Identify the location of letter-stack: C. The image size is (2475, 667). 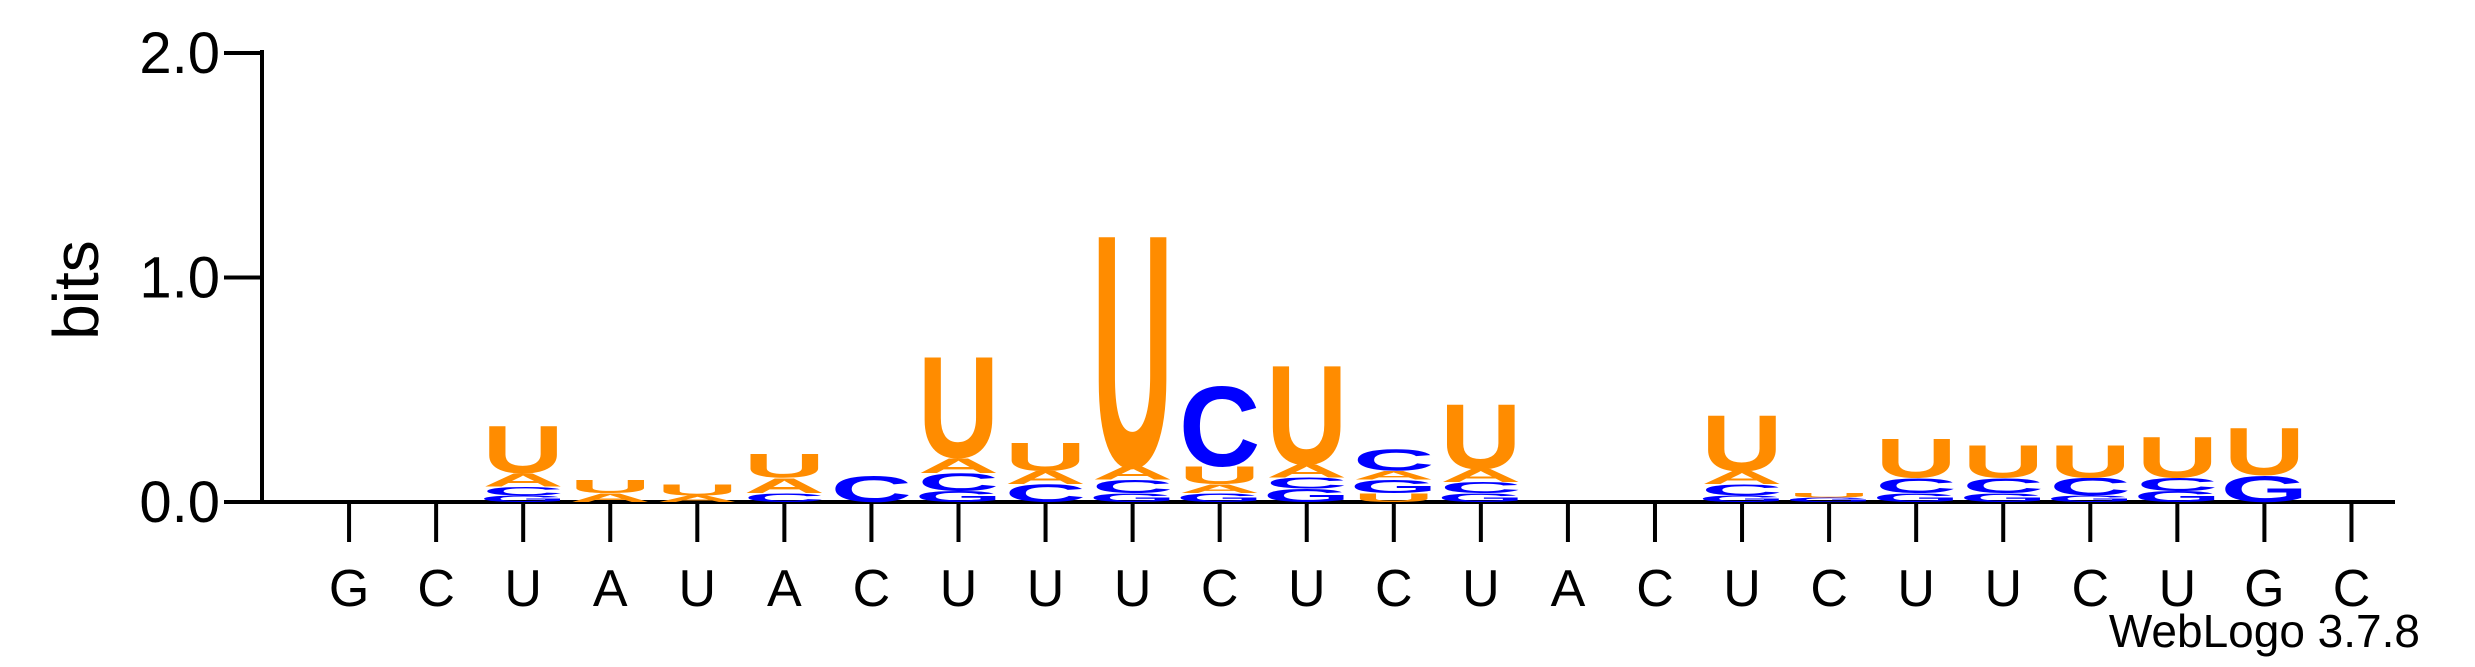
(871, 488).